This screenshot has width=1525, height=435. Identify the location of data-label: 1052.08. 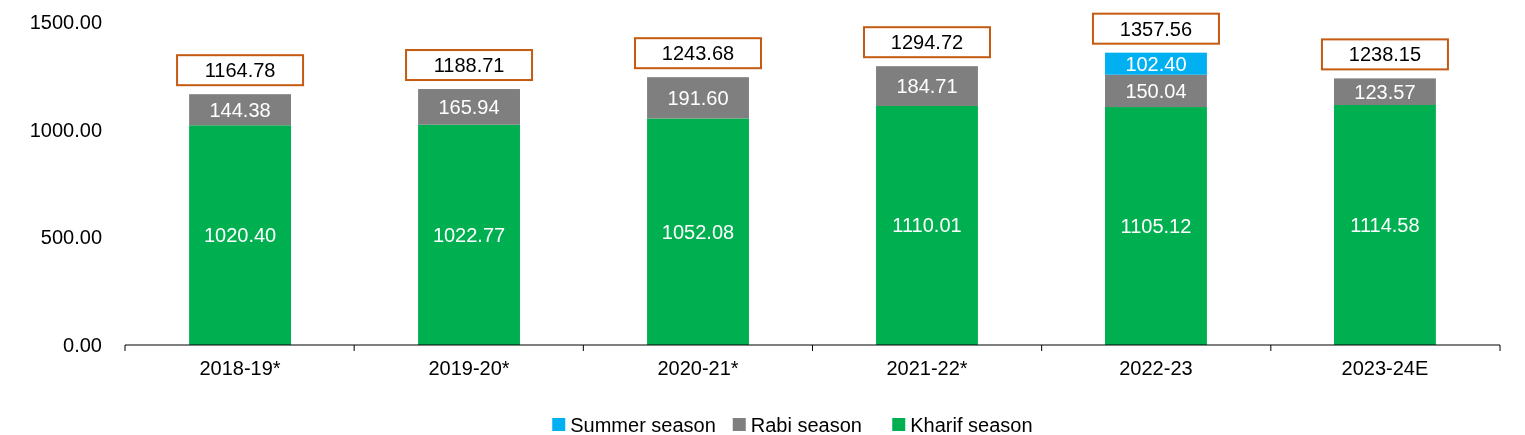
(698, 231).